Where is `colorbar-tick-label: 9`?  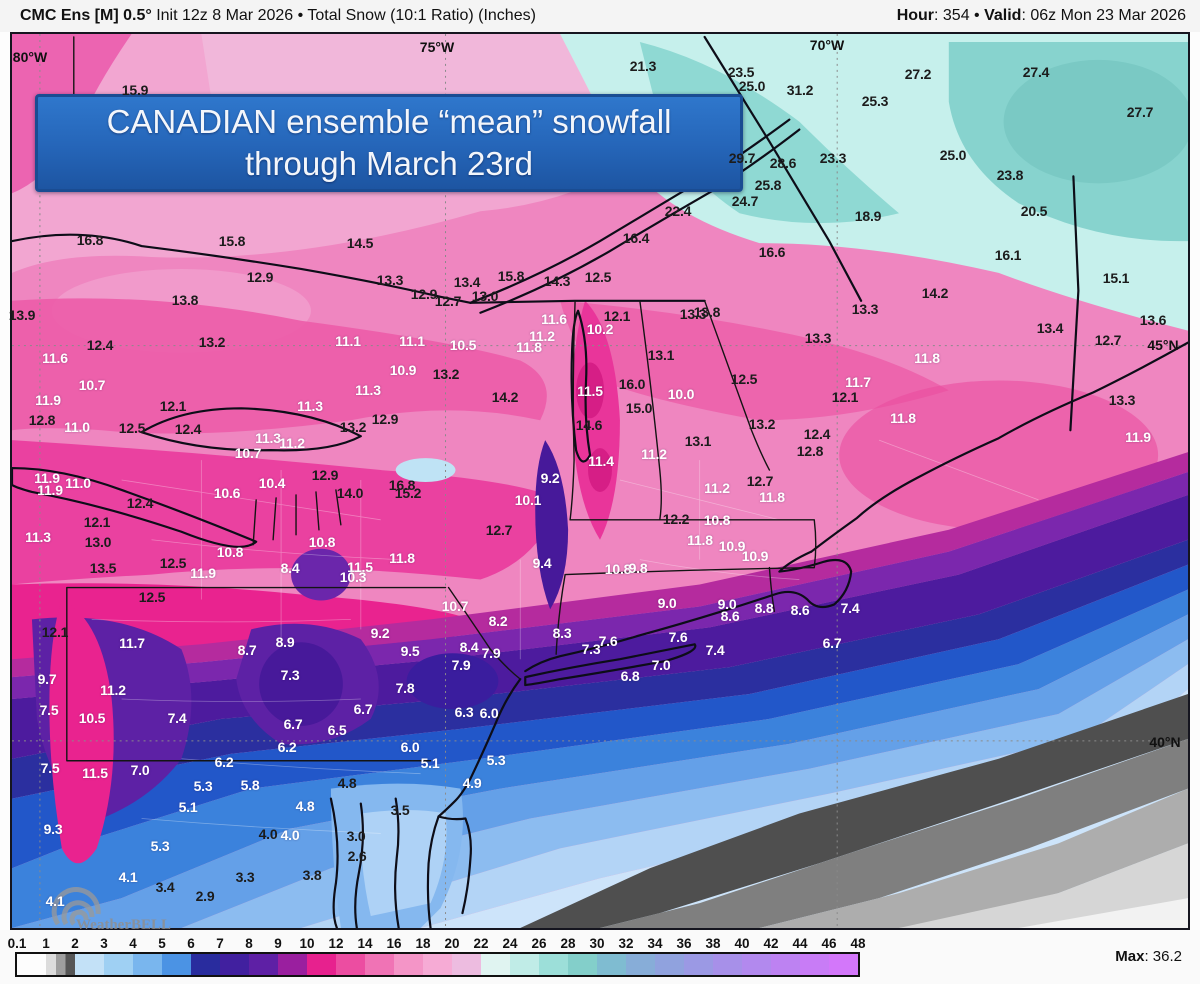
colorbar-tick-label: 9 is located at coordinates (278, 943).